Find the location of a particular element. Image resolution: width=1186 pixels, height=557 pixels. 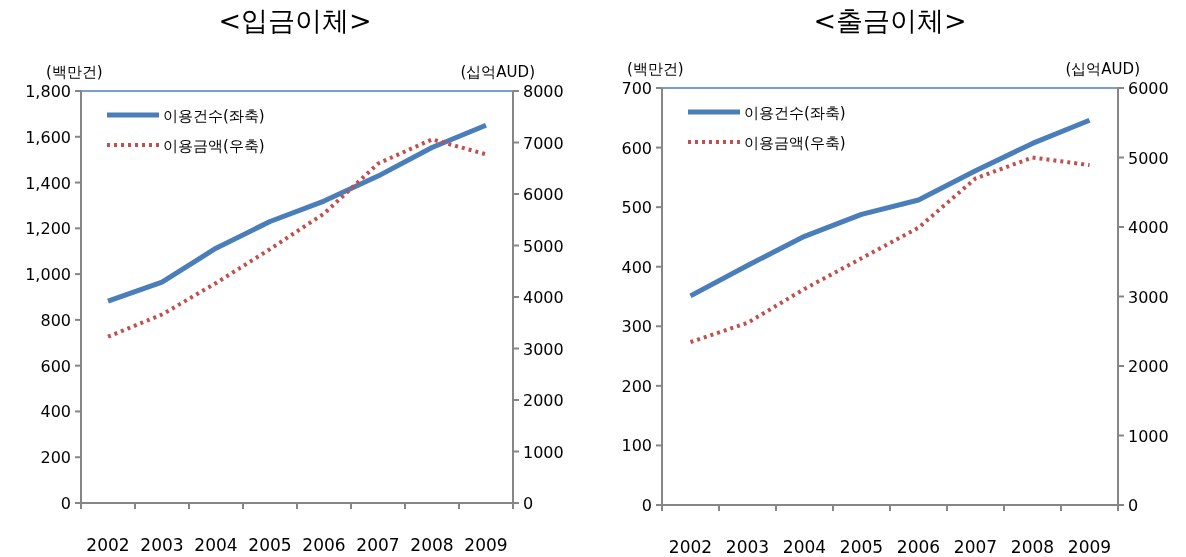

chart-title: <입금이체> is located at coordinates (295, 20).